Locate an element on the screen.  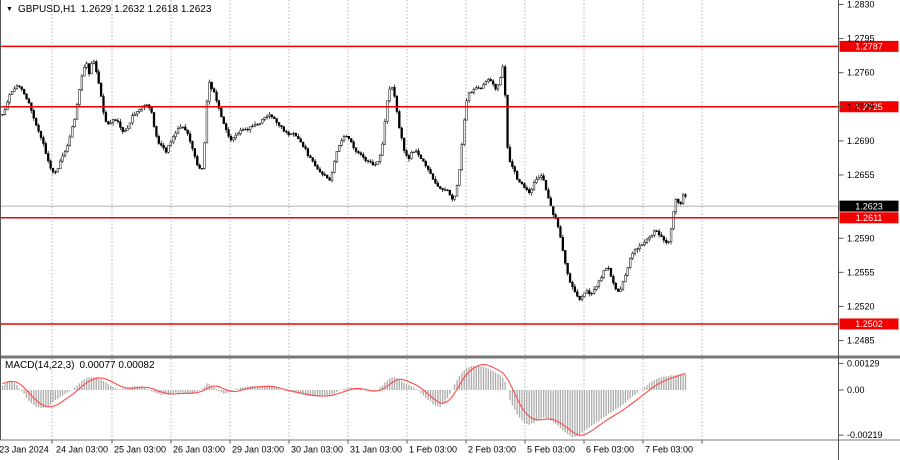
time-axis-label: 2 Feb 03:00 is located at coordinates (492, 450).